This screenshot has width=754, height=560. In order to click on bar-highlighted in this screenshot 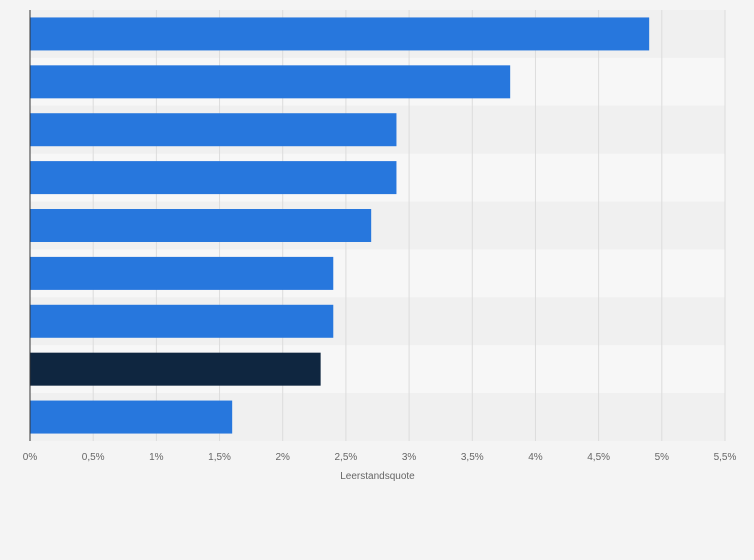, I will do `click(175, 369)`.